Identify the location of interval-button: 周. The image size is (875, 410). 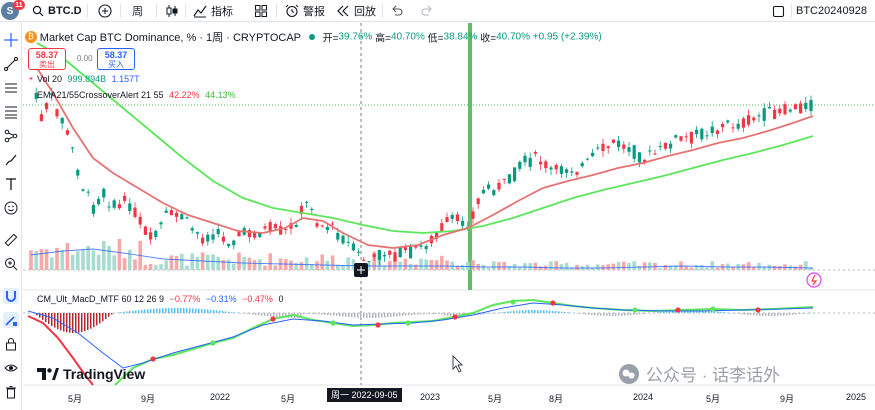
(137, 11).